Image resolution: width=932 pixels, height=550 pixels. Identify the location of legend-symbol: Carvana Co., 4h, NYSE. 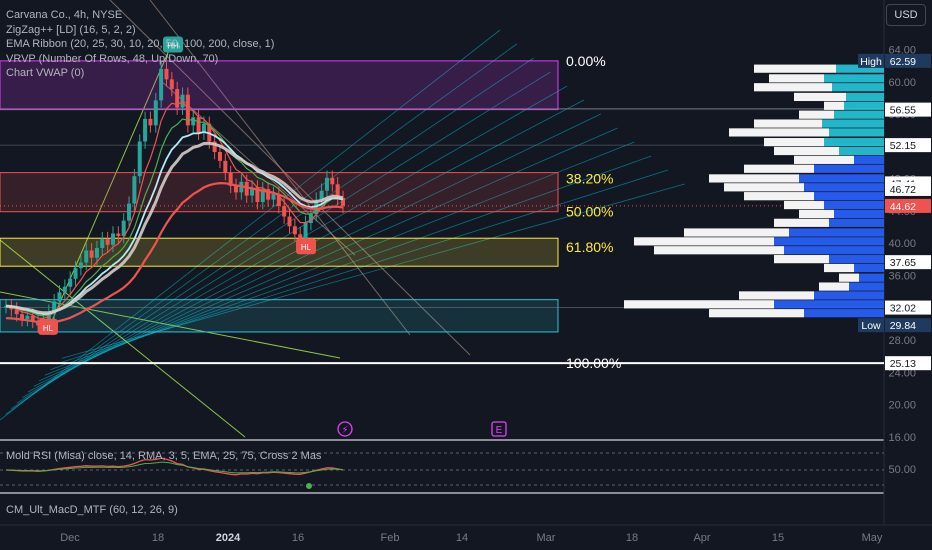
(64, 15).